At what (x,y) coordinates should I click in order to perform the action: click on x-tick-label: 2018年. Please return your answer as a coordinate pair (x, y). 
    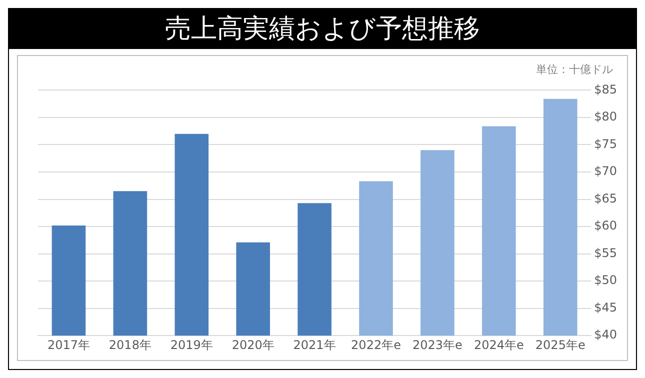
    Looking at the image, I should click on (130, 345).